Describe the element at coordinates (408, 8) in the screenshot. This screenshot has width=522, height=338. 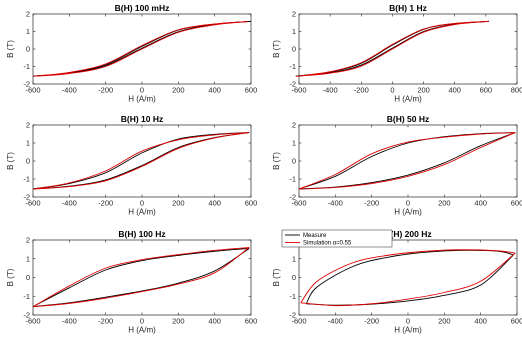
I see `chart-title: B(H) 1 Hz` at that location.